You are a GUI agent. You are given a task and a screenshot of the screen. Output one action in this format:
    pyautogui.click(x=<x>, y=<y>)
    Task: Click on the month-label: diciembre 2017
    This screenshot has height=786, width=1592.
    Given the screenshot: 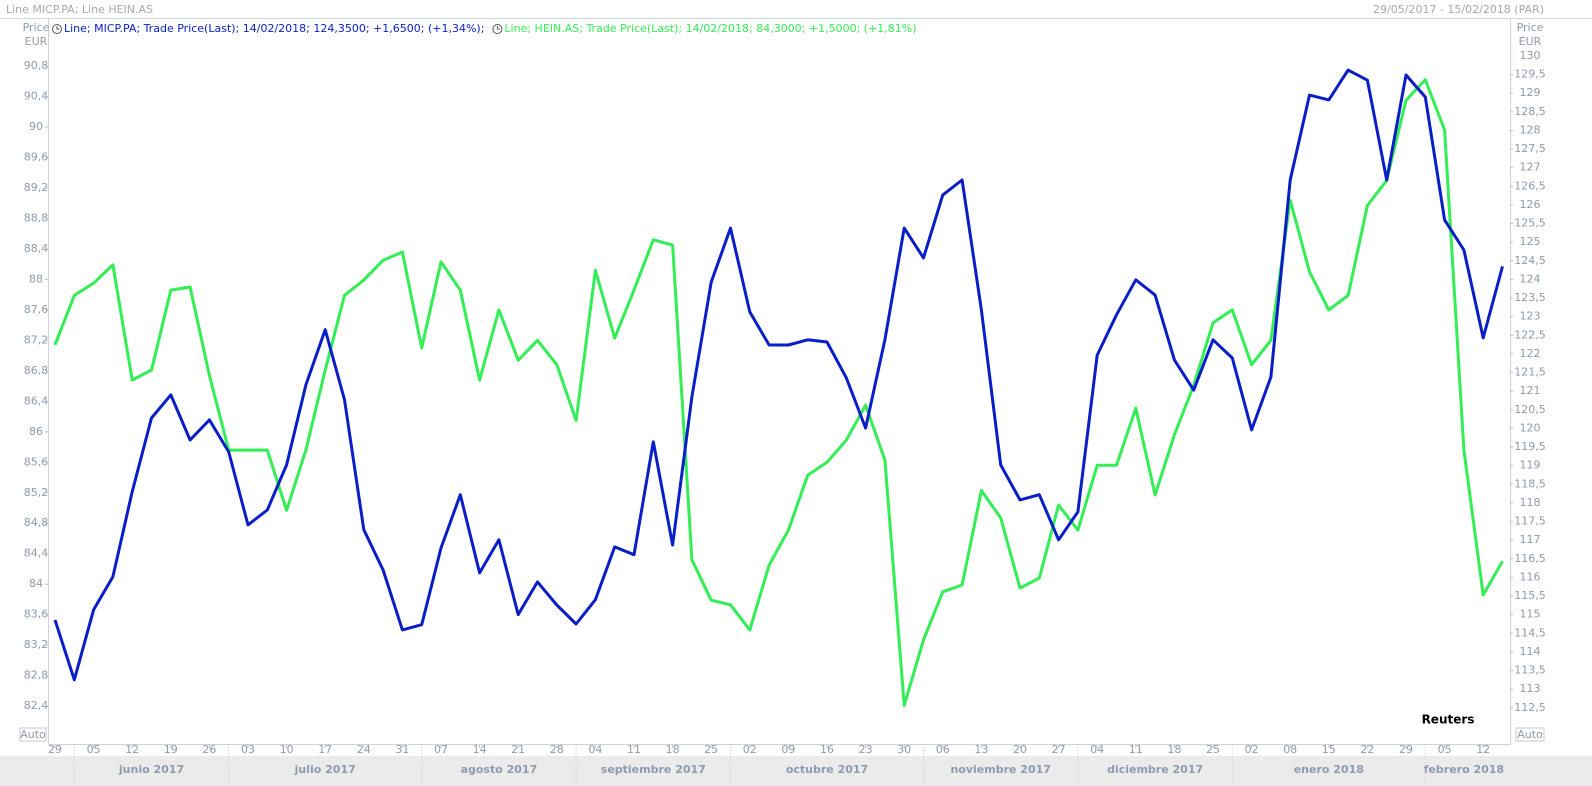 What is the action you would take?
    pyautogui.click(x=1155, y=769)
    